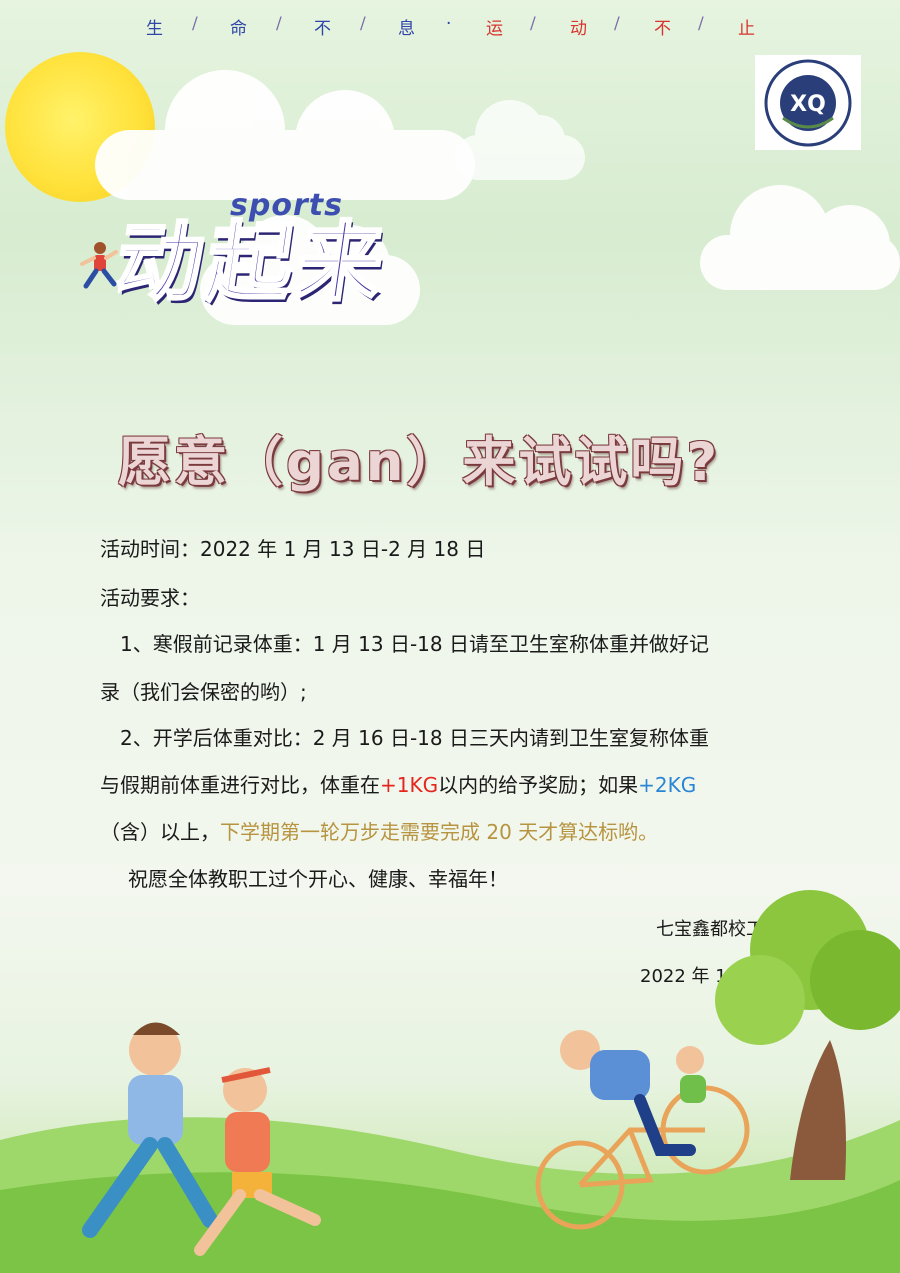 Image resolution: width=900 pixels, height=1273 pixels. What do you see at coordinates (494, 29) in the screenshot?
I see `motto-char: 运` at bounding box center [494, 29].